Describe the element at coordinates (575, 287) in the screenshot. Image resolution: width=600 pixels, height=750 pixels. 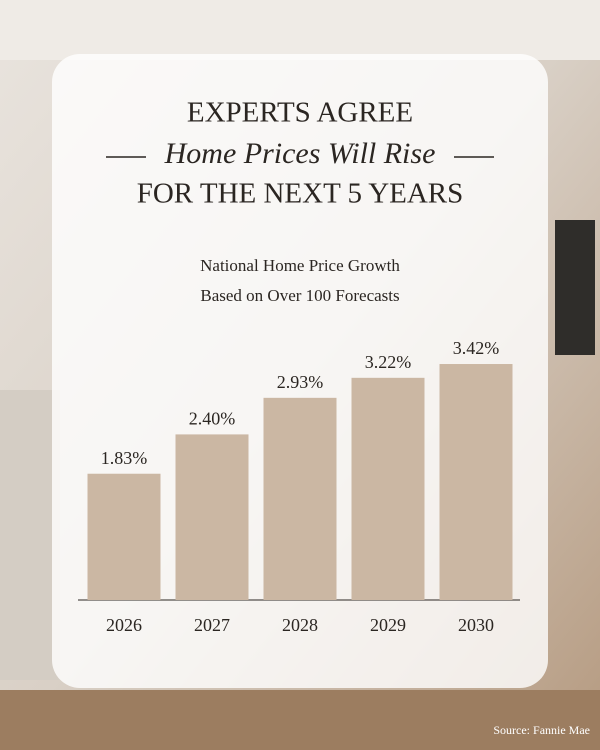
I see `tv` at that location.